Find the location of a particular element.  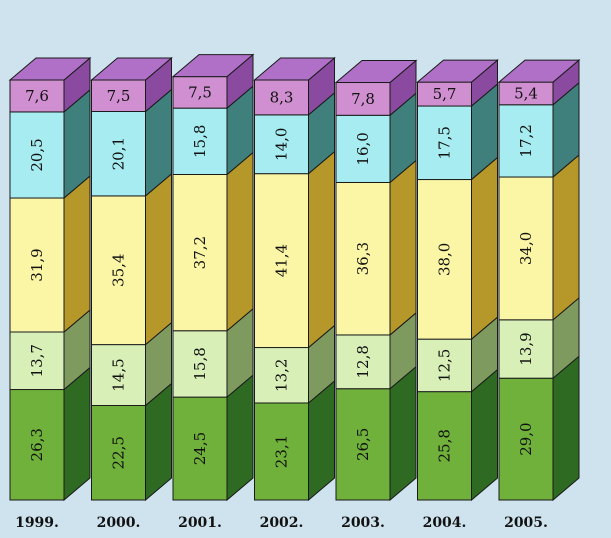

x-tick-label: 2001. is located at coordinates (200, 523).